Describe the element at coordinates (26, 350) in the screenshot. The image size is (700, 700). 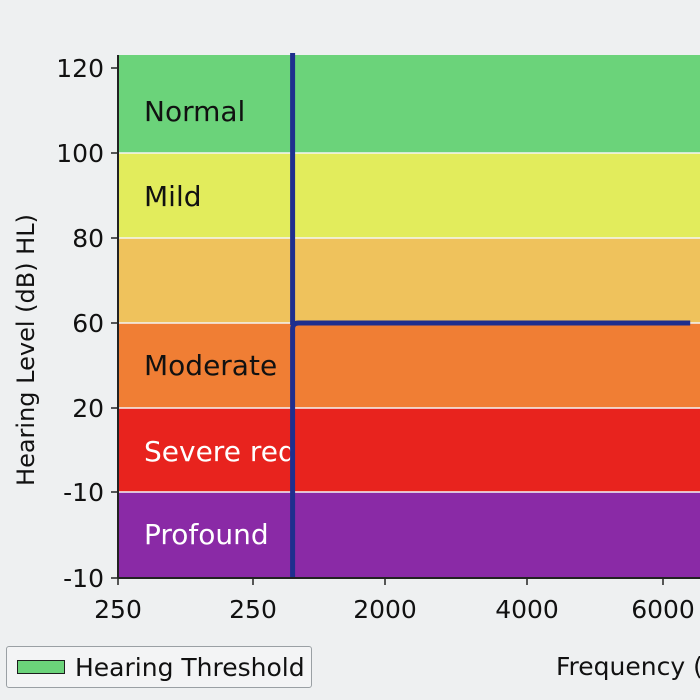
I see `y-axis-label: Hearing Level (dB) HL)` at that location.